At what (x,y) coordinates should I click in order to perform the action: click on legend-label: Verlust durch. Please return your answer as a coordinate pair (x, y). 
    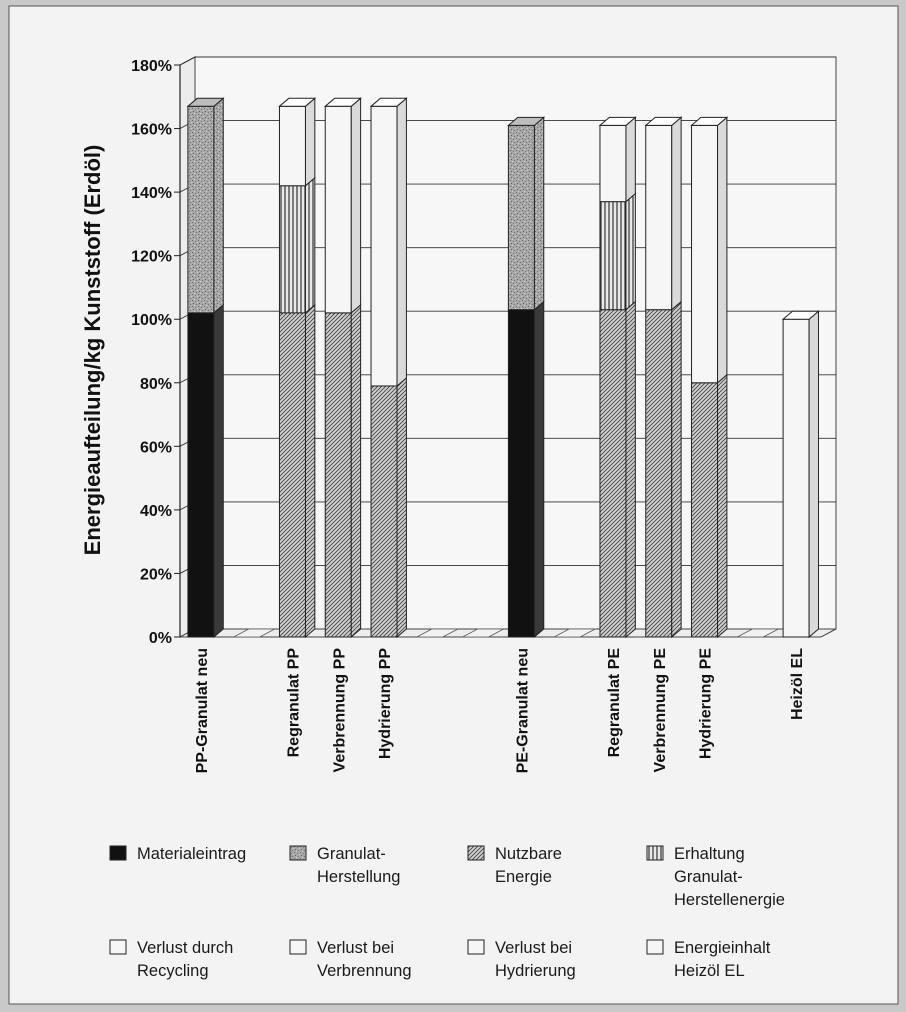
    Looking at the image, I should click on (185, 948).